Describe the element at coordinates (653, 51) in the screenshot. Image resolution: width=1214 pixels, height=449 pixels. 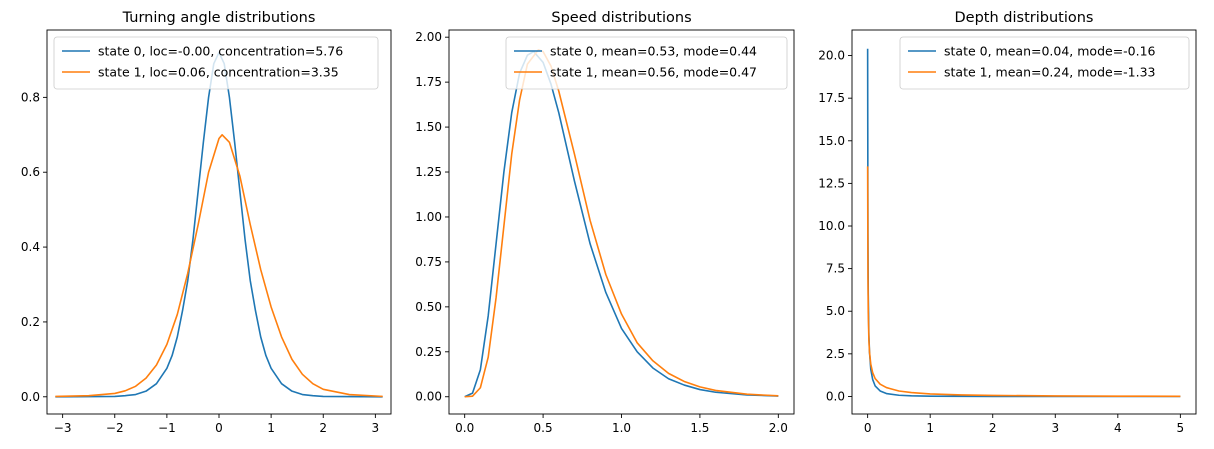
I see `legend-label-0: state 0, mean=0.53, mode=0.44` at that location.